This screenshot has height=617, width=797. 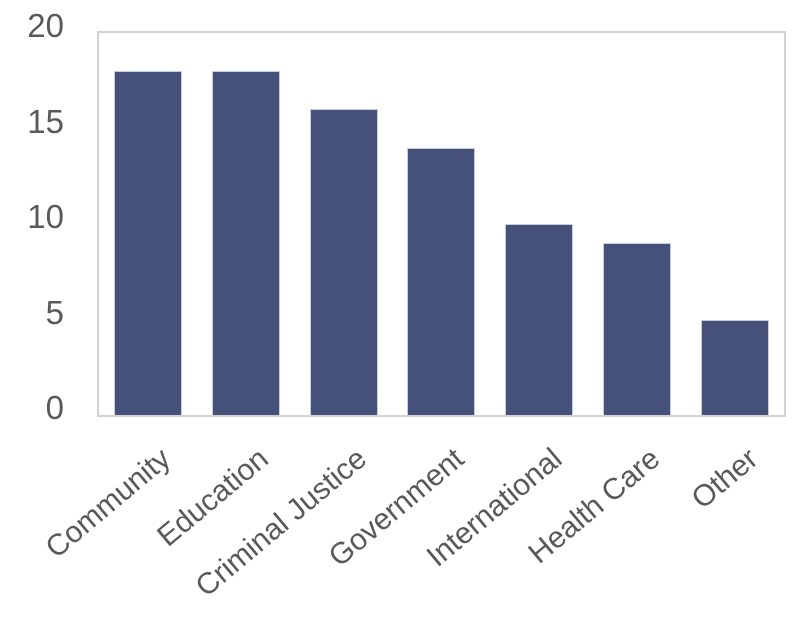 I want to click on x-tick-label-community: Community, so click(x=108, y=503).